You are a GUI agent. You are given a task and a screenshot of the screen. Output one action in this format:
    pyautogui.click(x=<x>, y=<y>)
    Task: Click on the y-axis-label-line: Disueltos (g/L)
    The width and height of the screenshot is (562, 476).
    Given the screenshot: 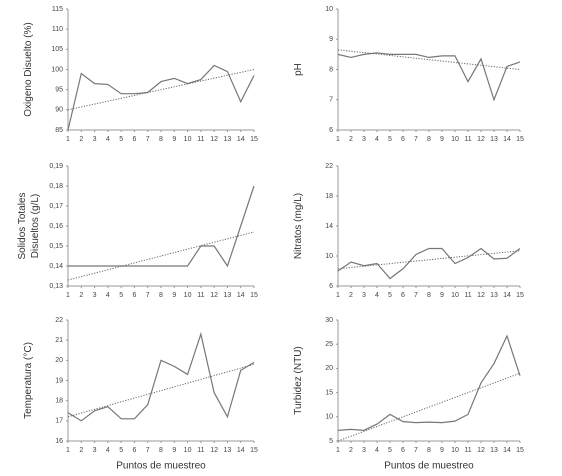 What is the action you would take?
    pyautogui.click(x=35, y=226)
    